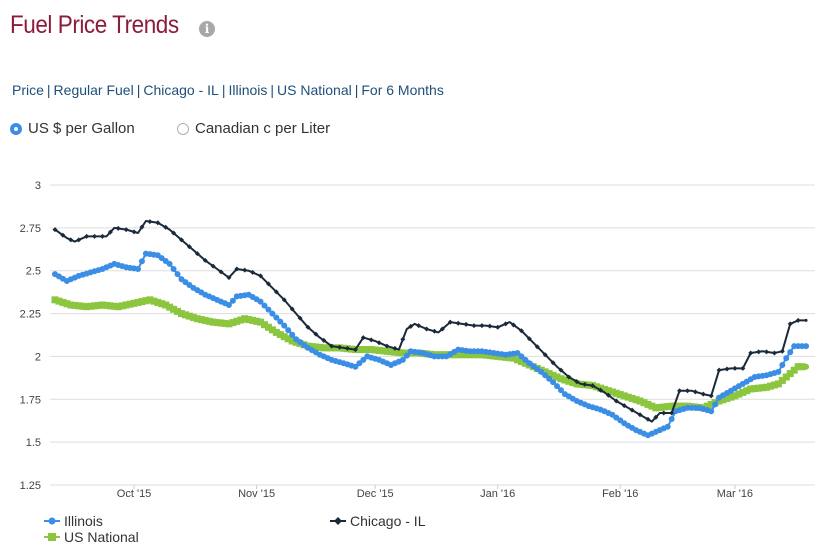 This screenshot has width=840, height=557. I want to click on unit-option-usd-gallon: US $ per Gallon, so click(72, 128).